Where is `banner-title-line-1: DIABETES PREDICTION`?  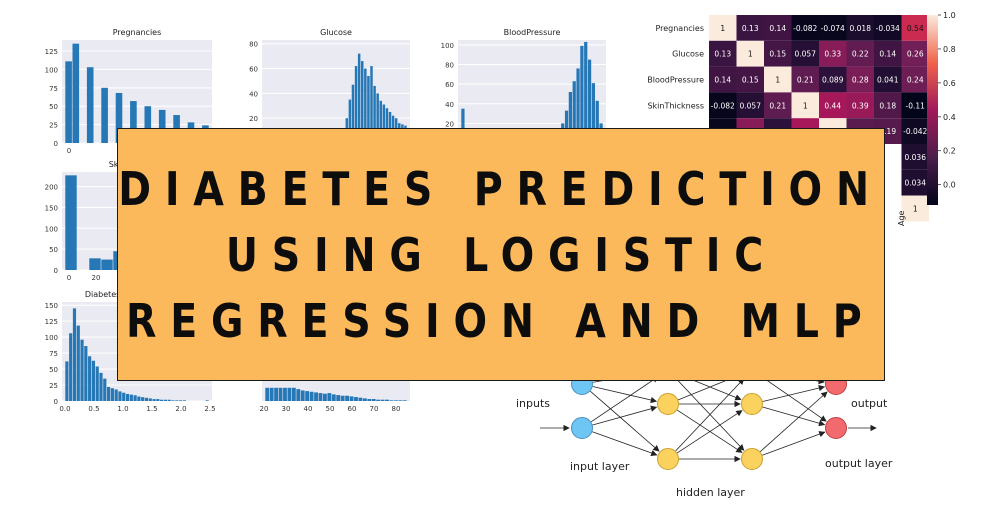
banner-title-line-1: DIABETES PREDICTION is located at coordinates (501, 188).